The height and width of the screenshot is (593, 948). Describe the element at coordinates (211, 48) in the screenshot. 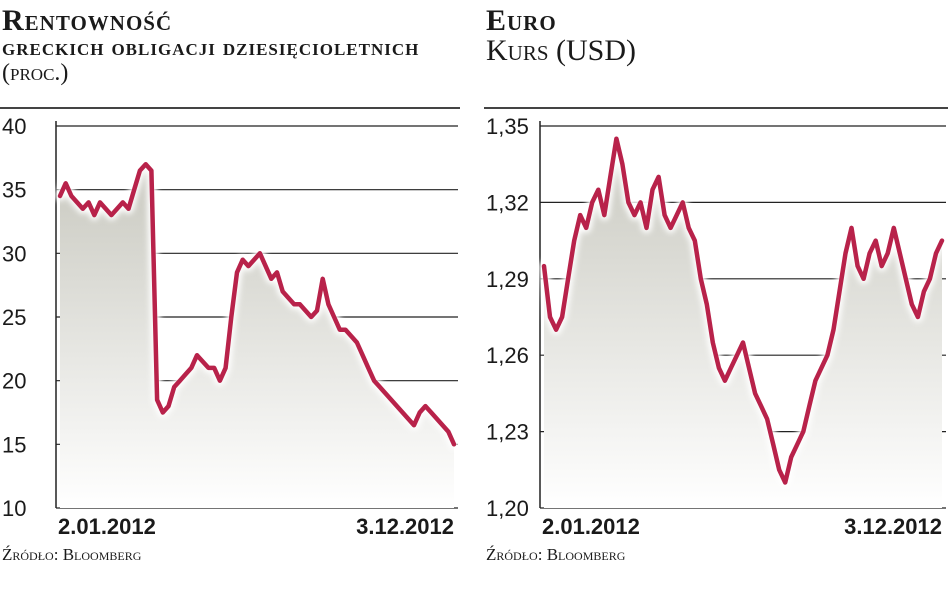

I see `chart-subtitle: greckich obligacji dziesięcioletnich` at that location.